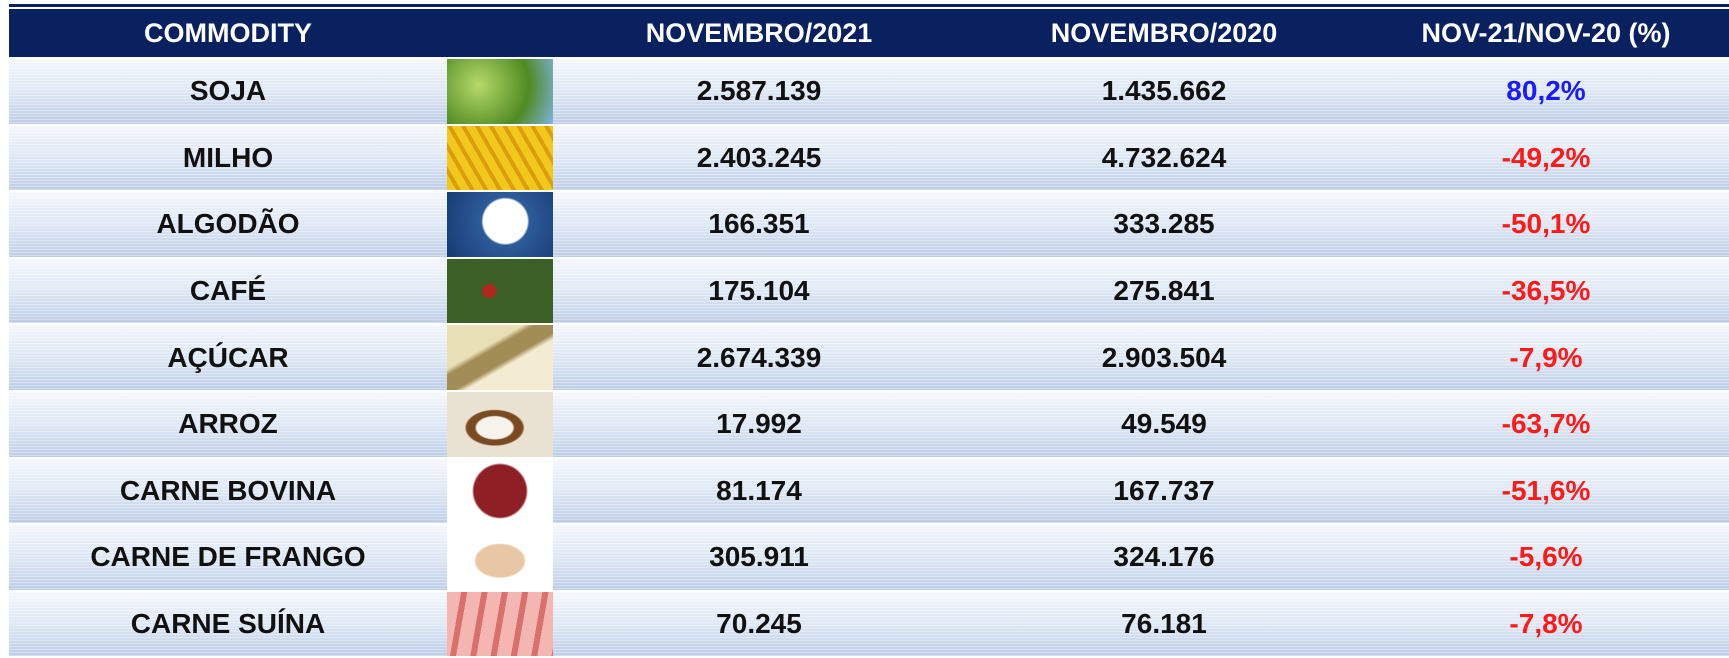 The height and width of the screenshot is (658, 1729). I want to click on header-cell: NOV-21/NOV-20 (%), so click(1546, 32).